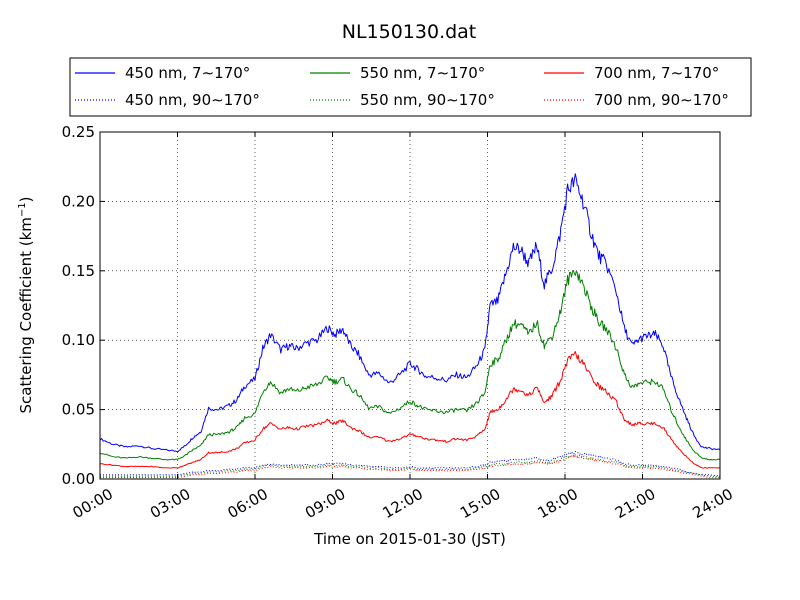 The height and width of the screenshot is (600, 800). Describe the element at coordinates (427, 100) in the screenshot. I see `legend-label: 550 nm, 90∼170°` at that location.